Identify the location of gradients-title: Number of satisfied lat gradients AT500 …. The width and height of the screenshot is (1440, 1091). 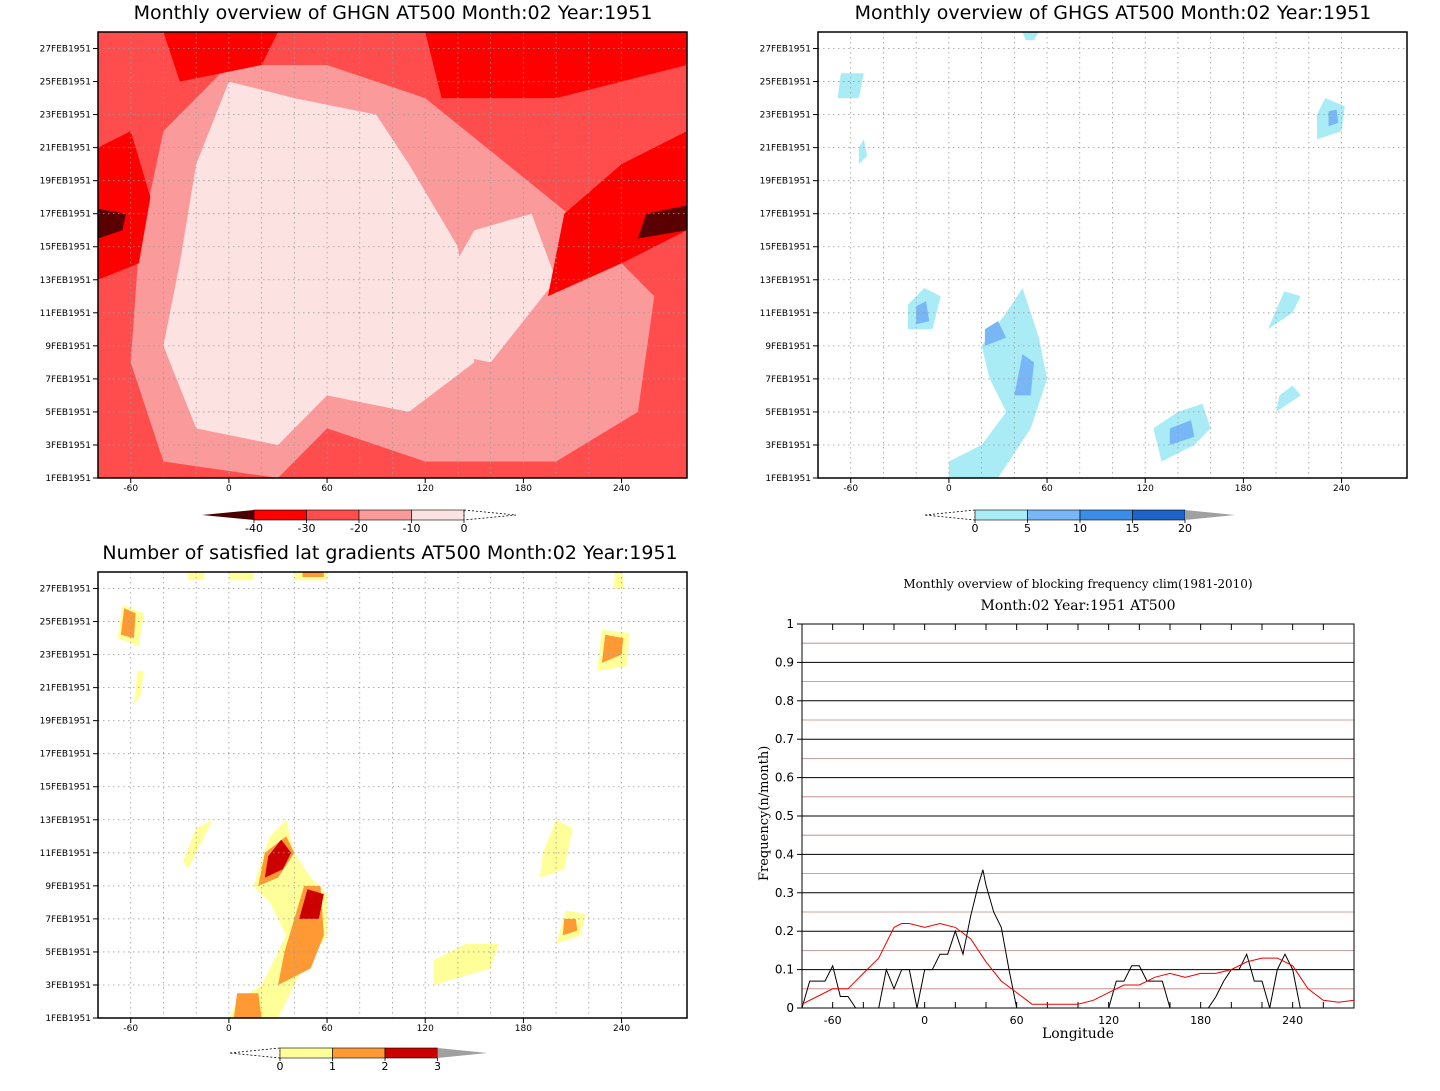
(390, 553).